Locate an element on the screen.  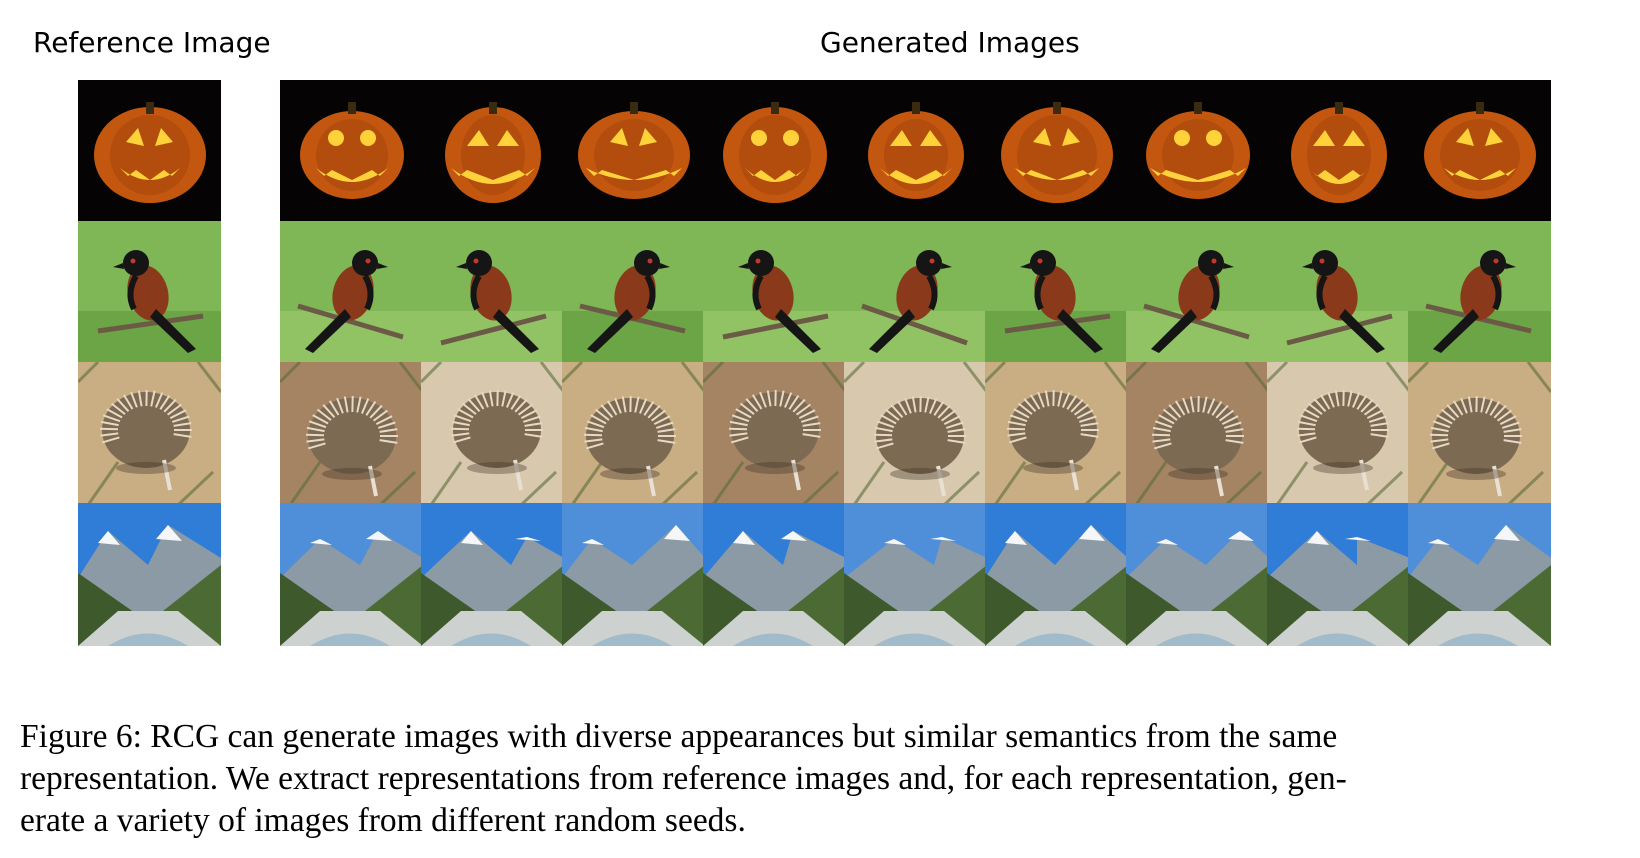
reference-image-bird is located at coordinates (149, 292).